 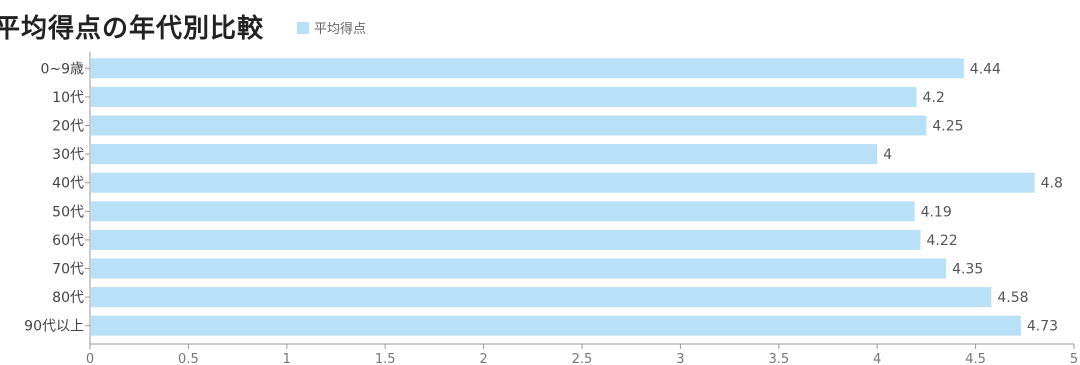 What do you see at coordinates (582, 358) in the screenshot?
I see `x-tick-label: 2.5` at bounding box center [582, 358].